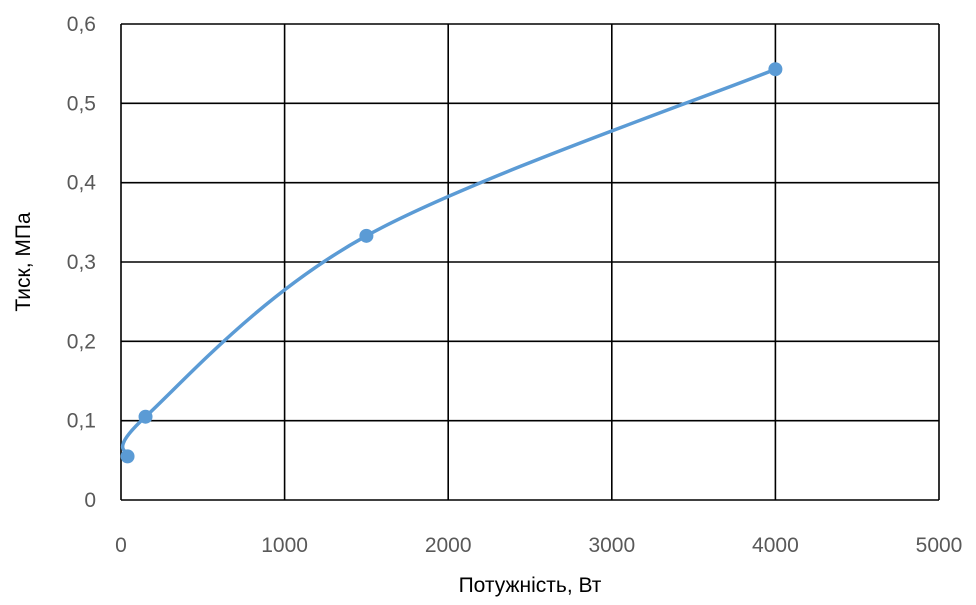 The width and height of the screenshot is (976, 605). I want to click on x-tick-label: 4000, so click(775, 545).